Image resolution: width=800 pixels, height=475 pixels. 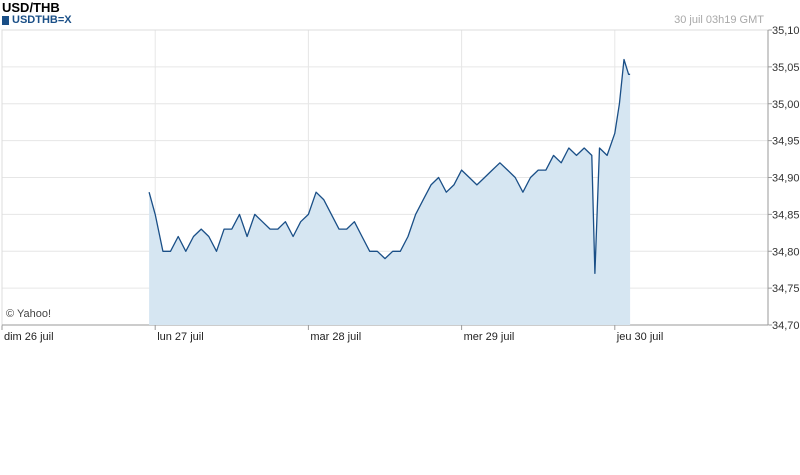 What do you see at coordinates (489, 337) in the screenshot?
I see `x-tick-label: mer 29 juil` at bounding box center [489, 337].